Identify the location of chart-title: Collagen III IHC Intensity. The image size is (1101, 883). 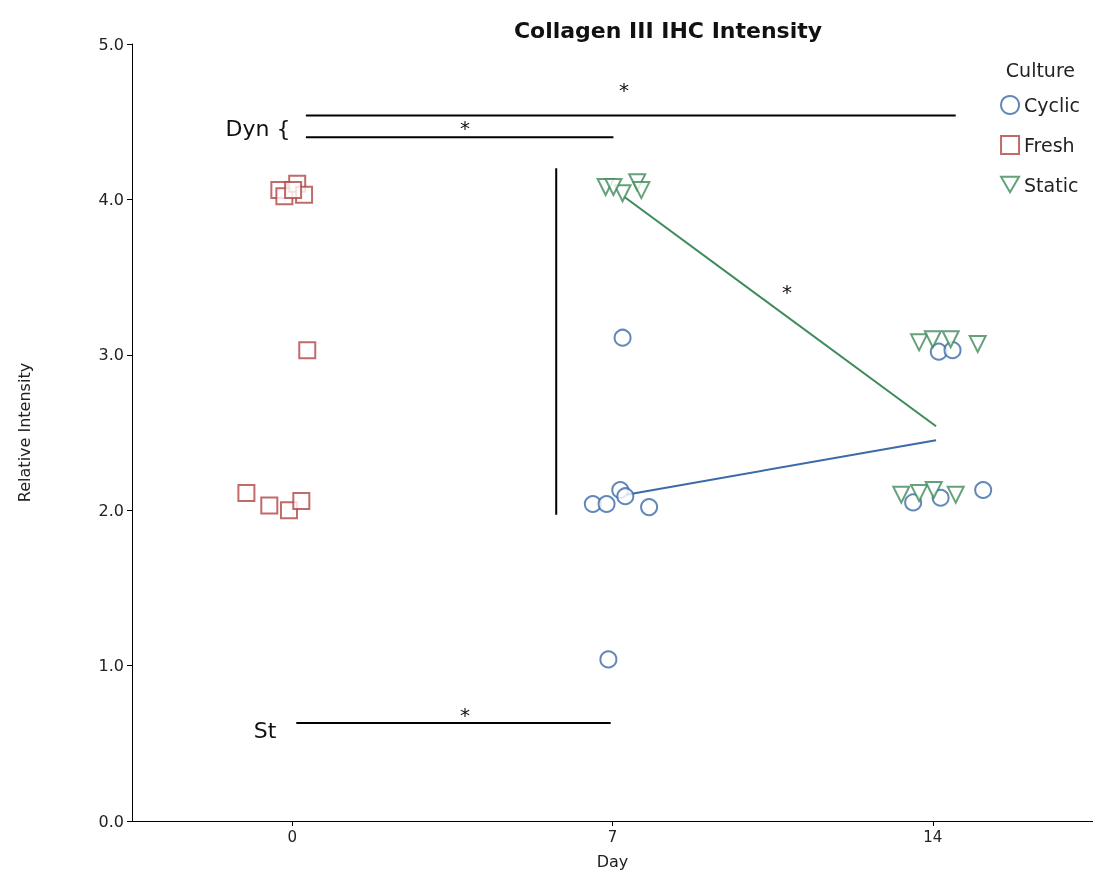
(668, 30).